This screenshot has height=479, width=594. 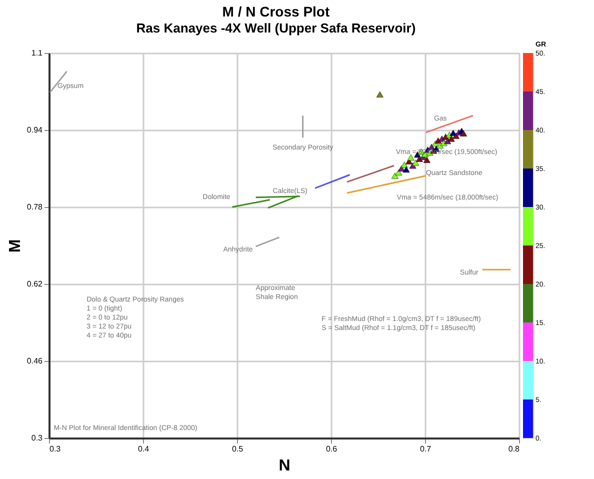 I want to click on x-tick-label: 0.7, so click(x=426, y=449).